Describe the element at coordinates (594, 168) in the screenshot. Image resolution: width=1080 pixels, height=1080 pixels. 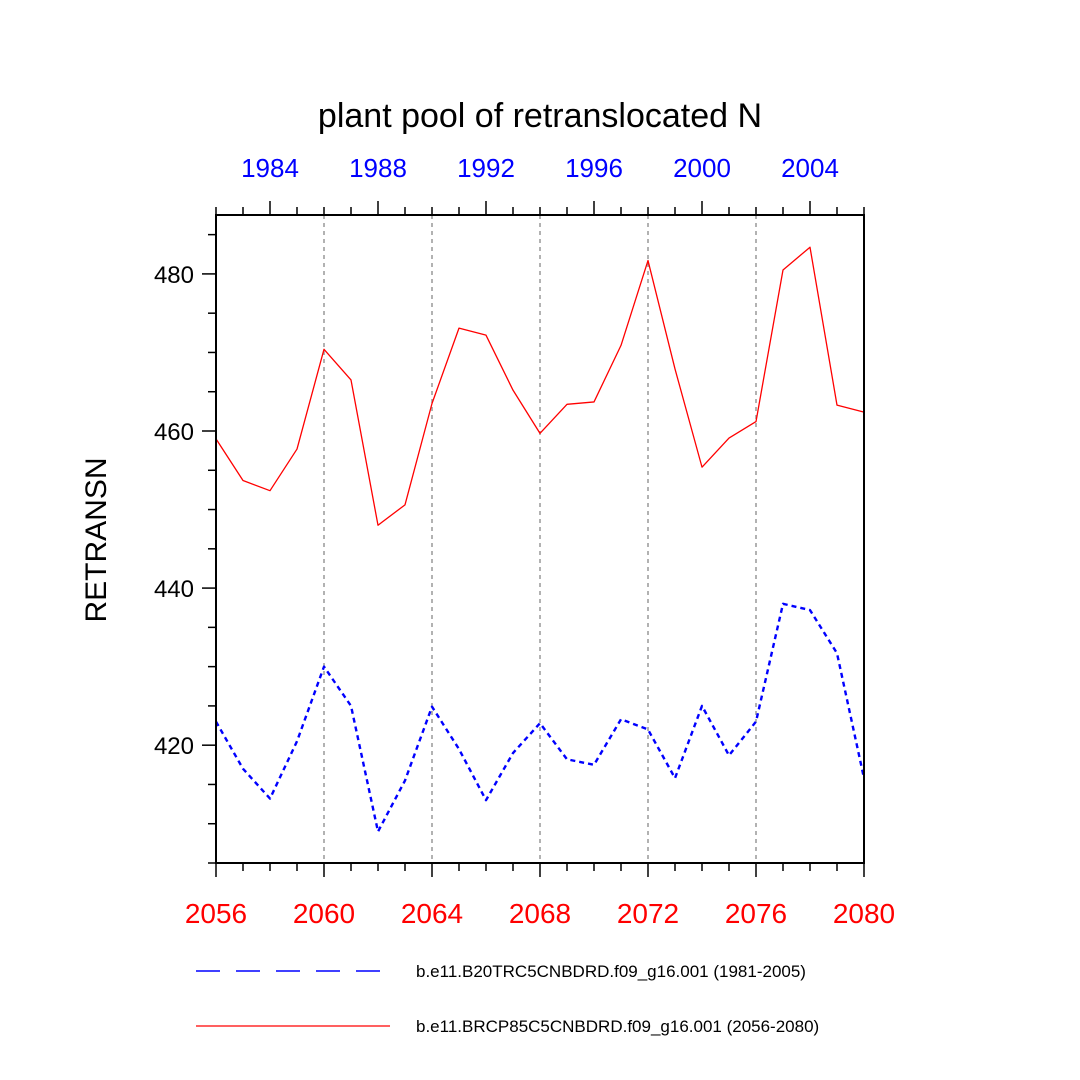
I see `top-tick-label-1996: 1996` at that location.